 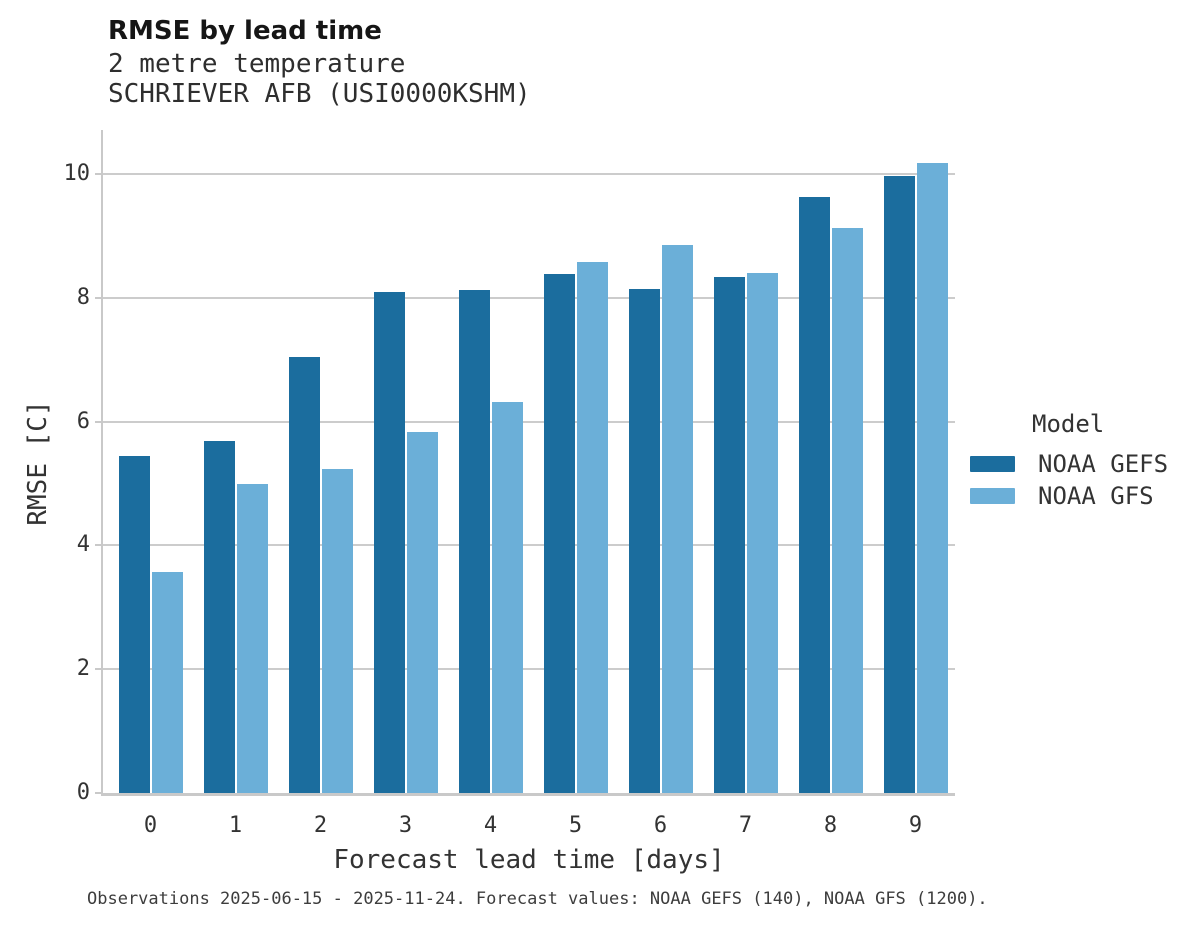 What do you see at coordinates (83, 545) in the screenshot?
I see `y-tick-label-4: 4` at bounding box center [83, 545].